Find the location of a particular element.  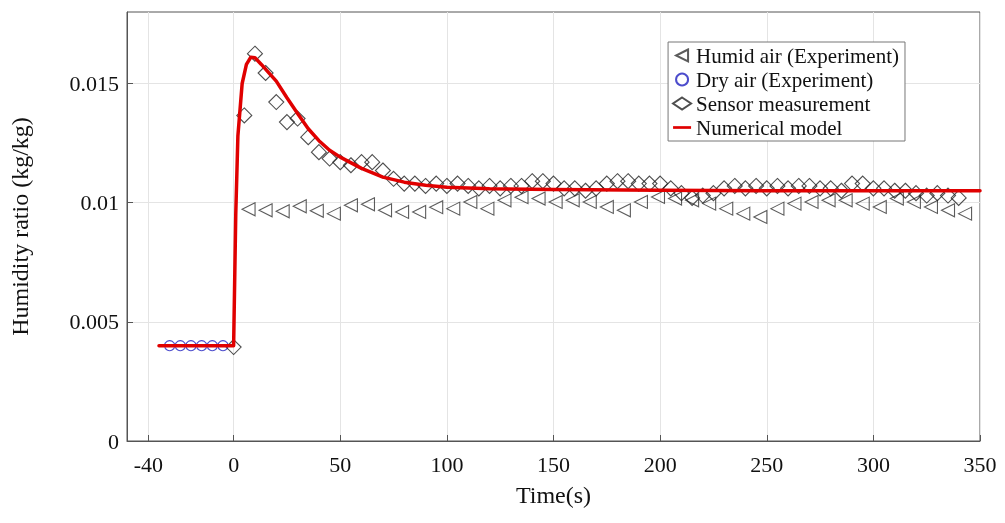

x-tick-label: 150 is located at coordinates (553, 464).